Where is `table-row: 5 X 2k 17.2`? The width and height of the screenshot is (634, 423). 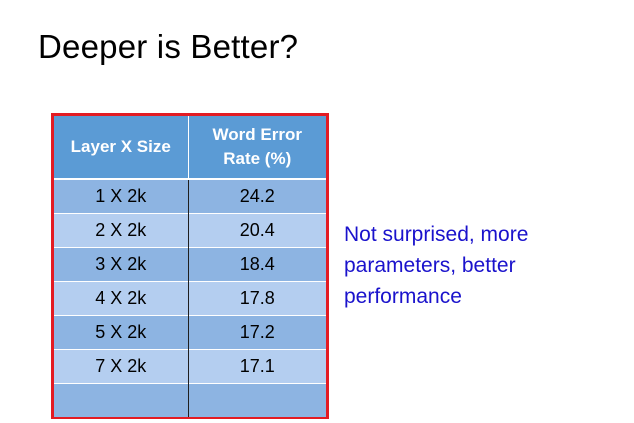 table-row: 5 X 2k 17.2 is located at coordinates (190, 332).